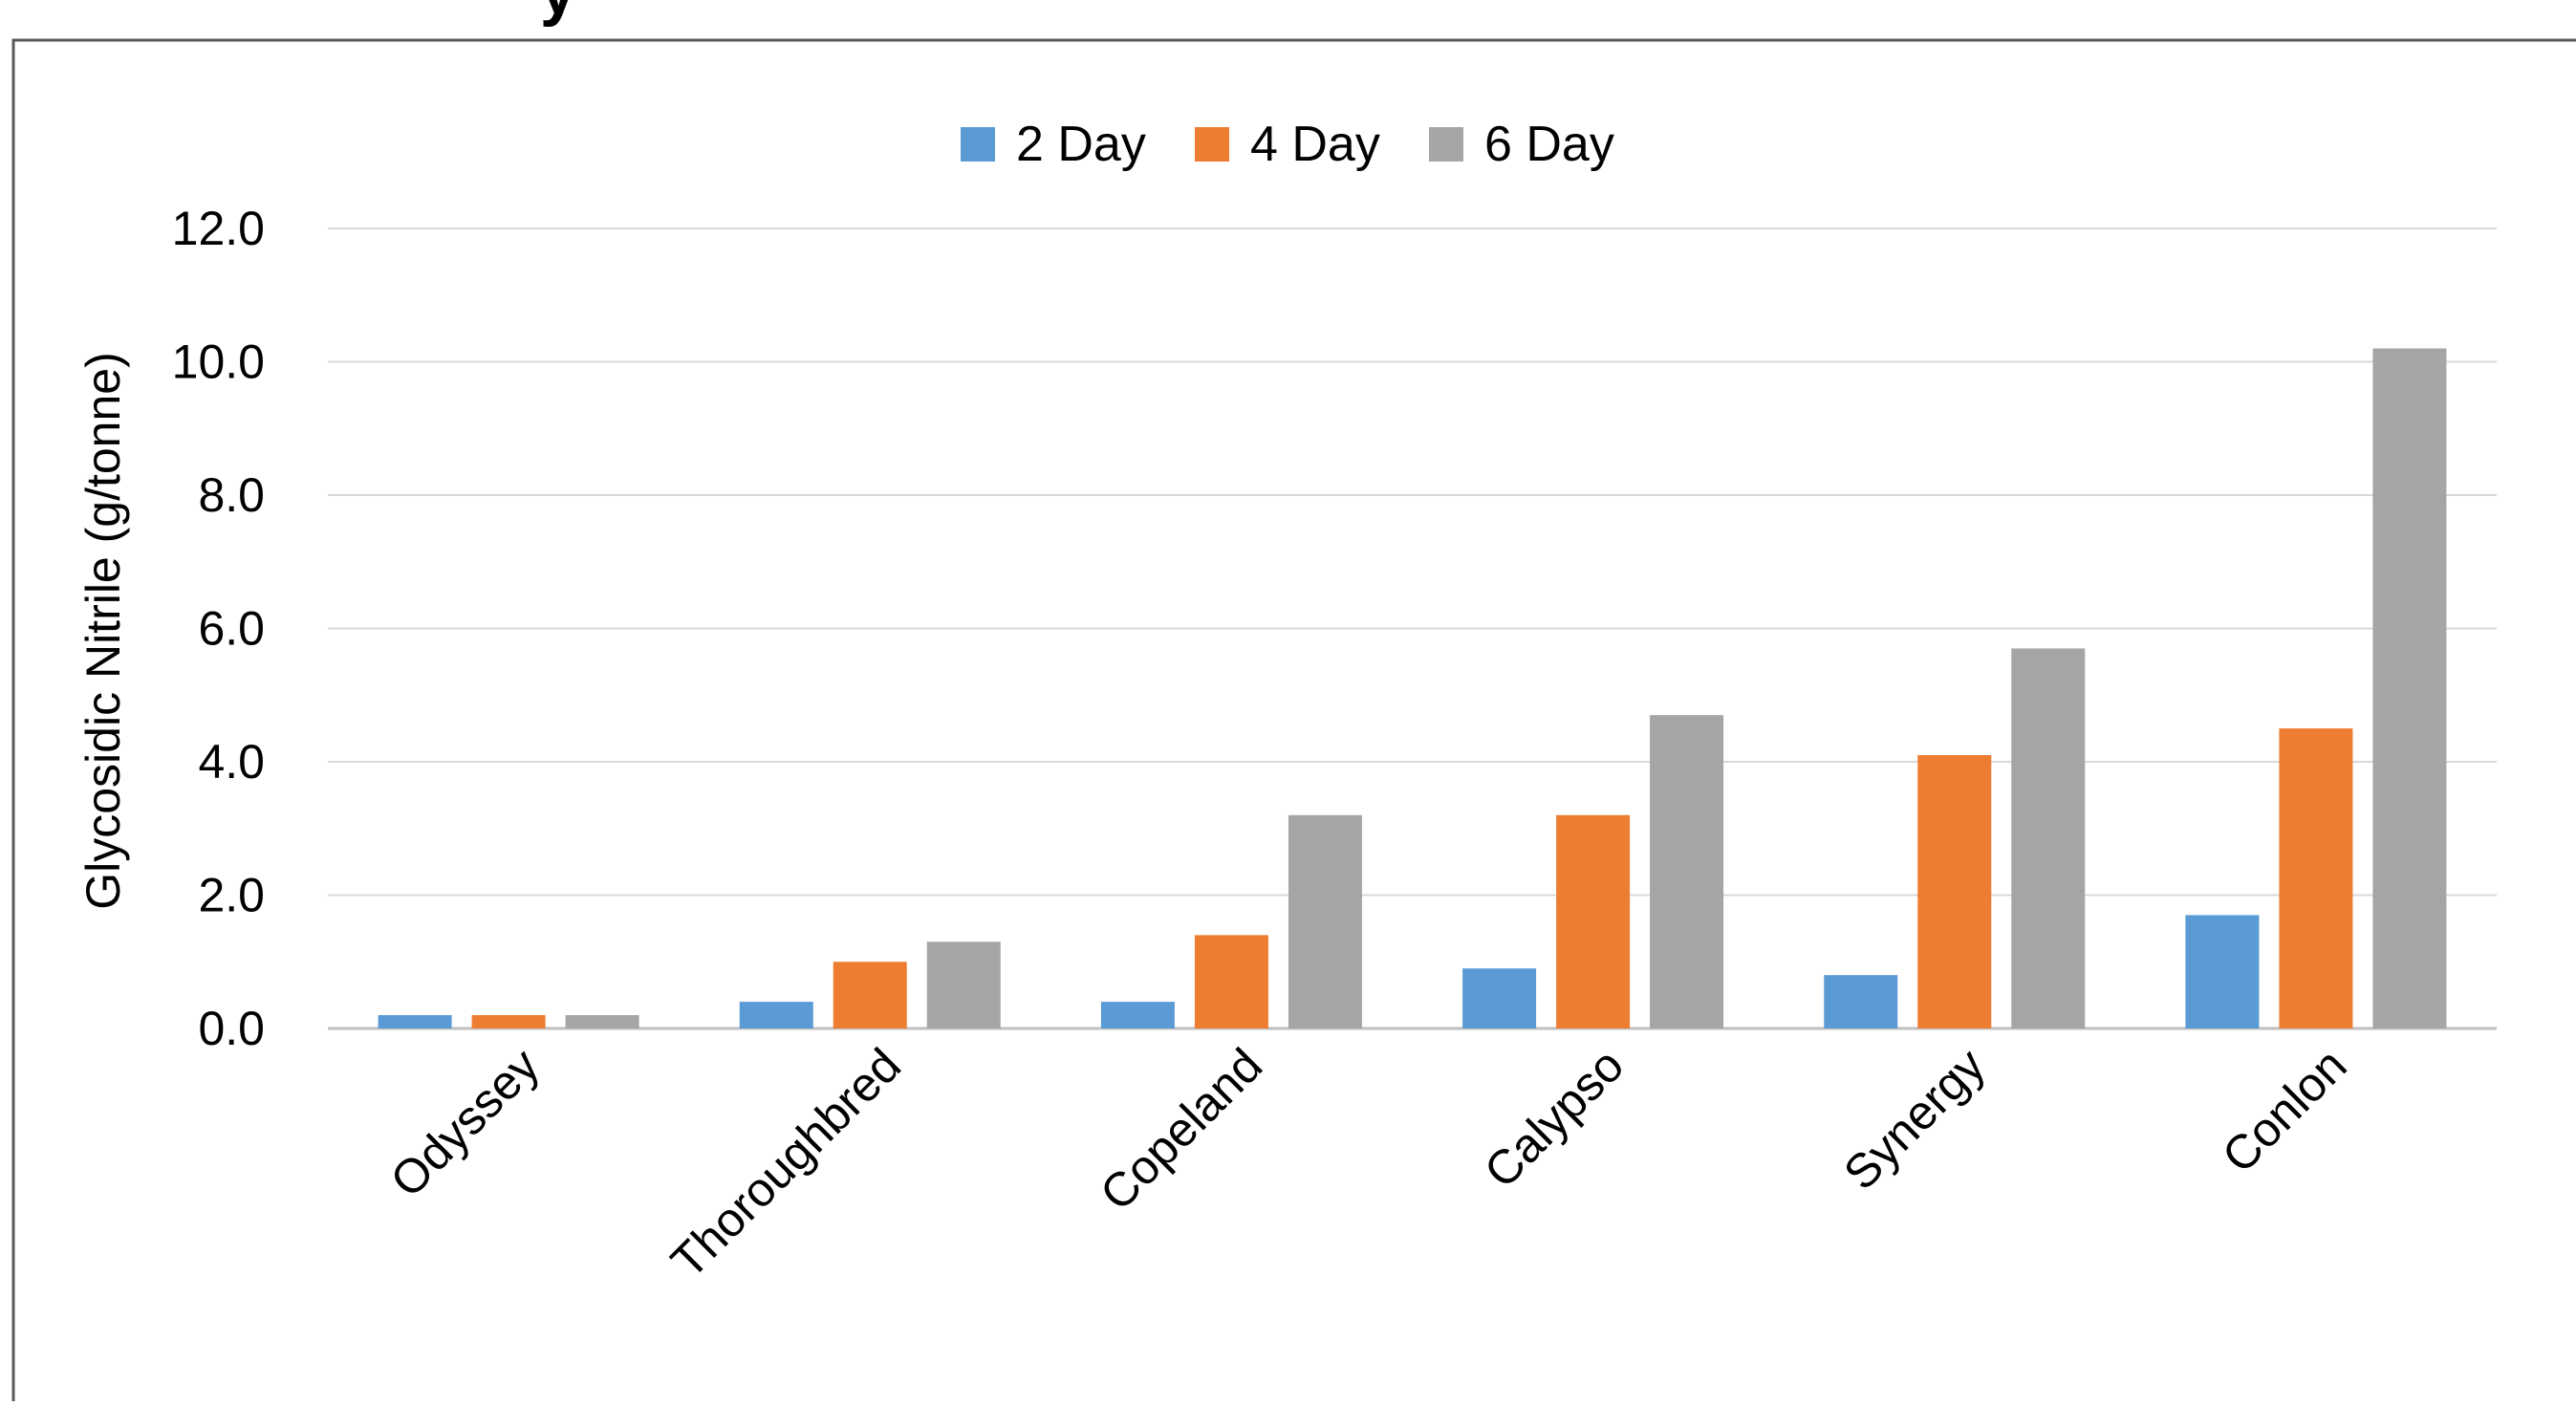 The height and width of the screenshot is (1406, 2576). I want to click on x-tick-label: Odyssey, so click(465, 1122).